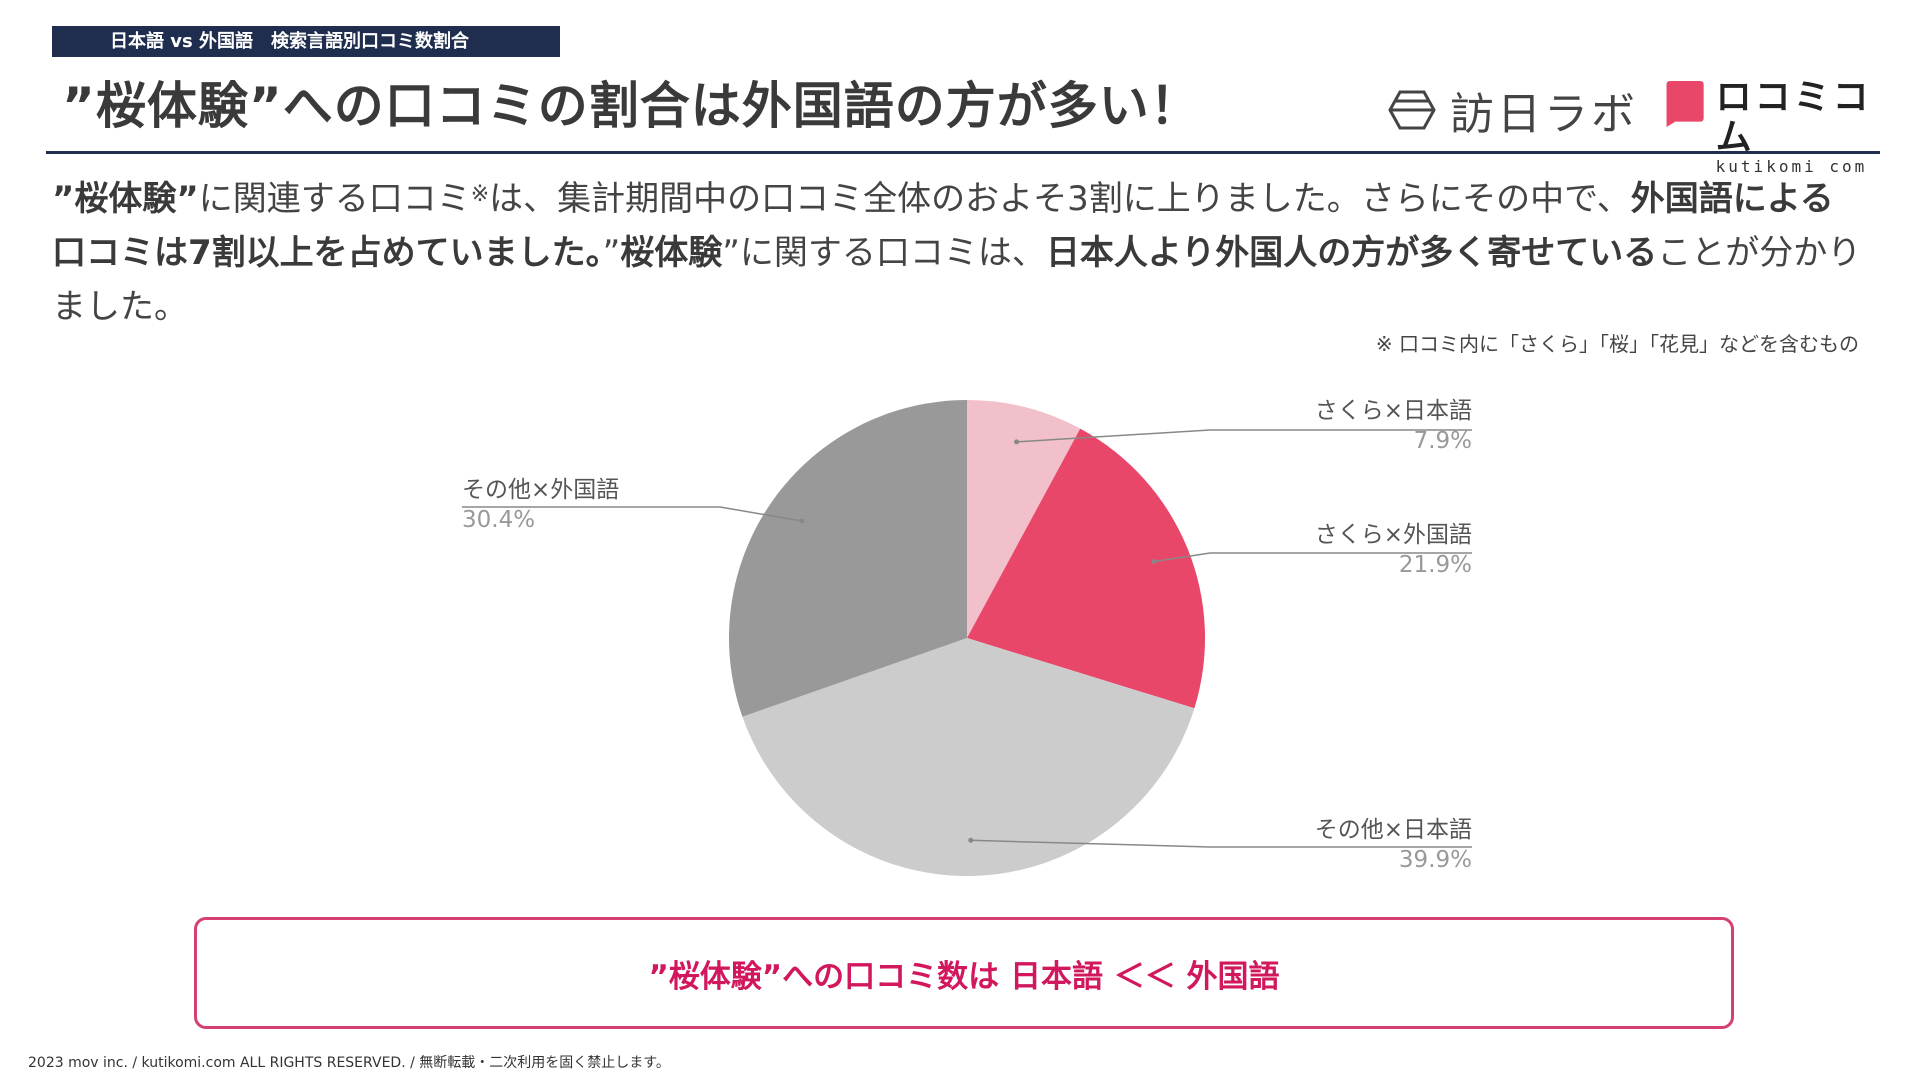  What do you see at coordinates (1544, 114) in the screenshot?
I see `houniti-logo-text: 訪日ラボ` at bounding box center [1544, 114].